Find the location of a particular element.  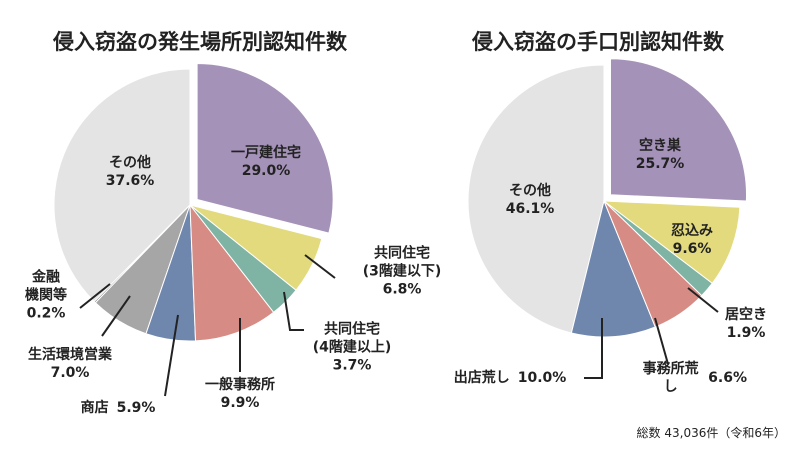

slice-label: 空き巣 25.7% is located at coordinates (660, 155).